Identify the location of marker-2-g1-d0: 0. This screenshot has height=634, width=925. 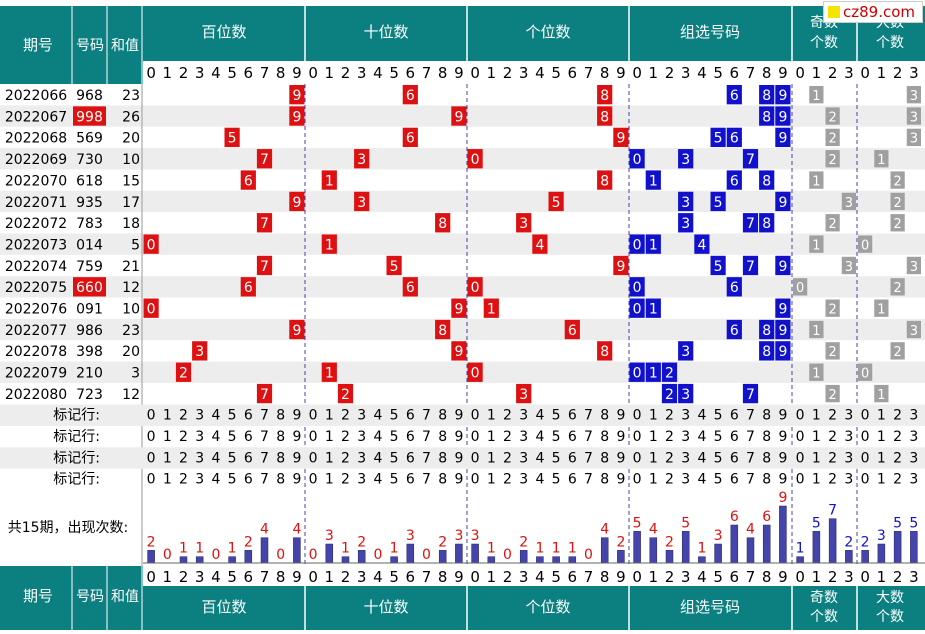
(313, 458).